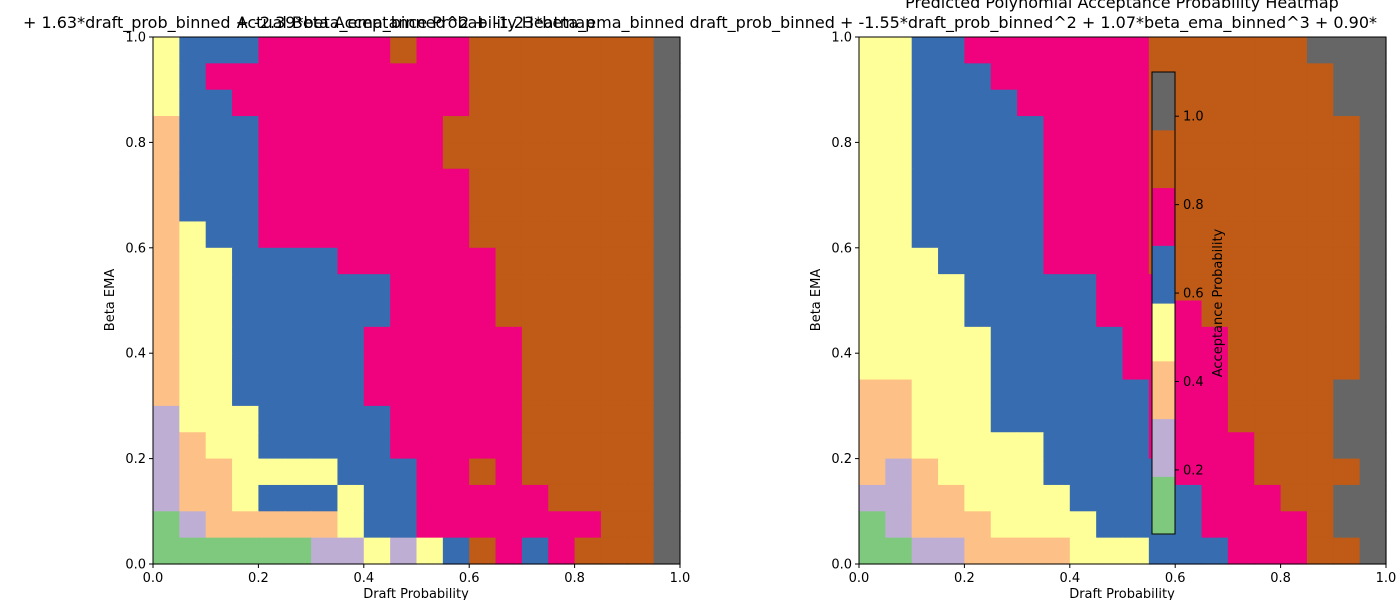  What do you see at coordinates (845, 302) in the screenshot?
I see `predicted-y-axis: 0.0 0.2 0.4 0.6 0.8 1.0` at bounding box center [845, 302].